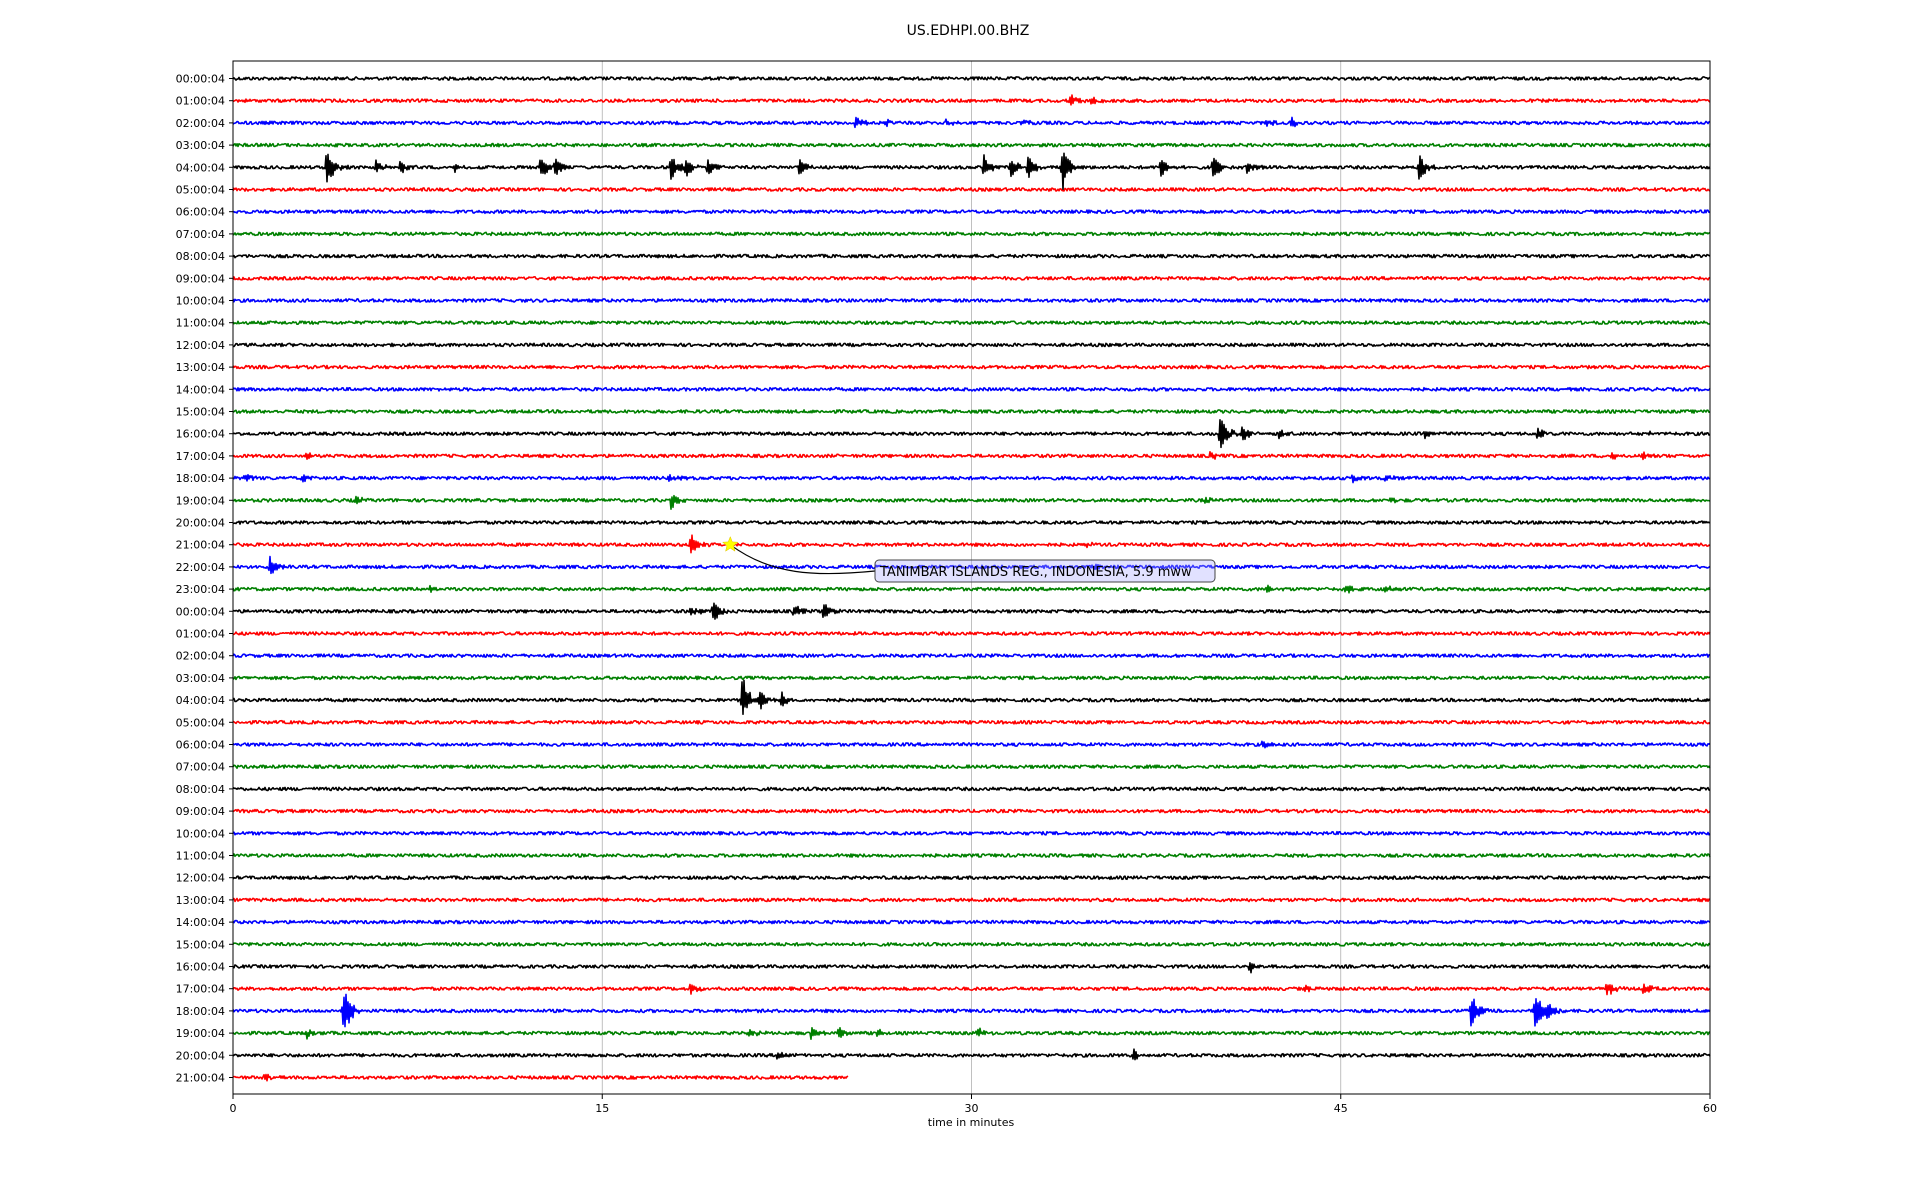 Image resolution: width=1920 pixels, height=1200 pixels. Describe the element at coordinates (200, 611) in the screenshot. I see `row-time-label: 00:00:04` at that location.